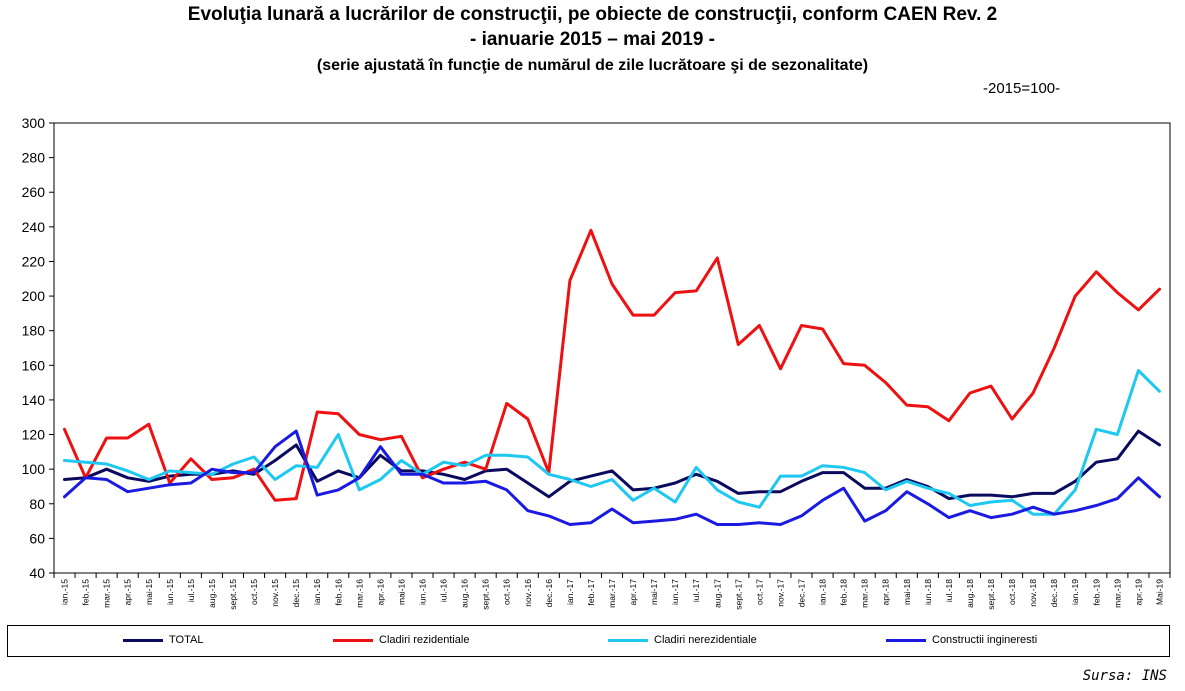  I want to click on x-tick-label: mar.-18, so click(865, 593).